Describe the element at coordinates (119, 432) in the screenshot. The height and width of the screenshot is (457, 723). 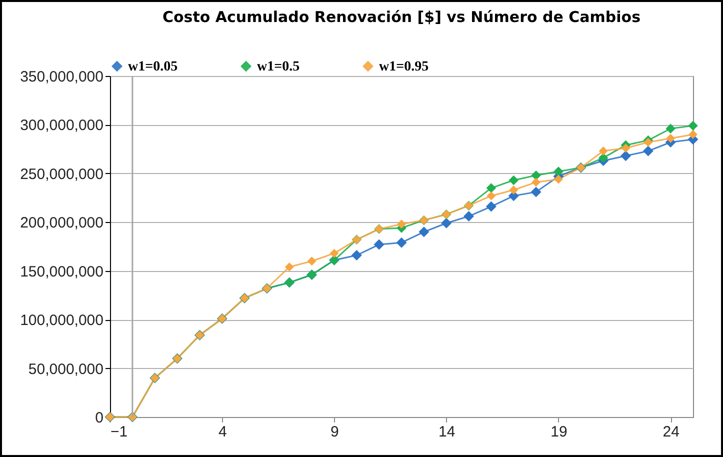
I see `x-tick-label: −1` at that location.